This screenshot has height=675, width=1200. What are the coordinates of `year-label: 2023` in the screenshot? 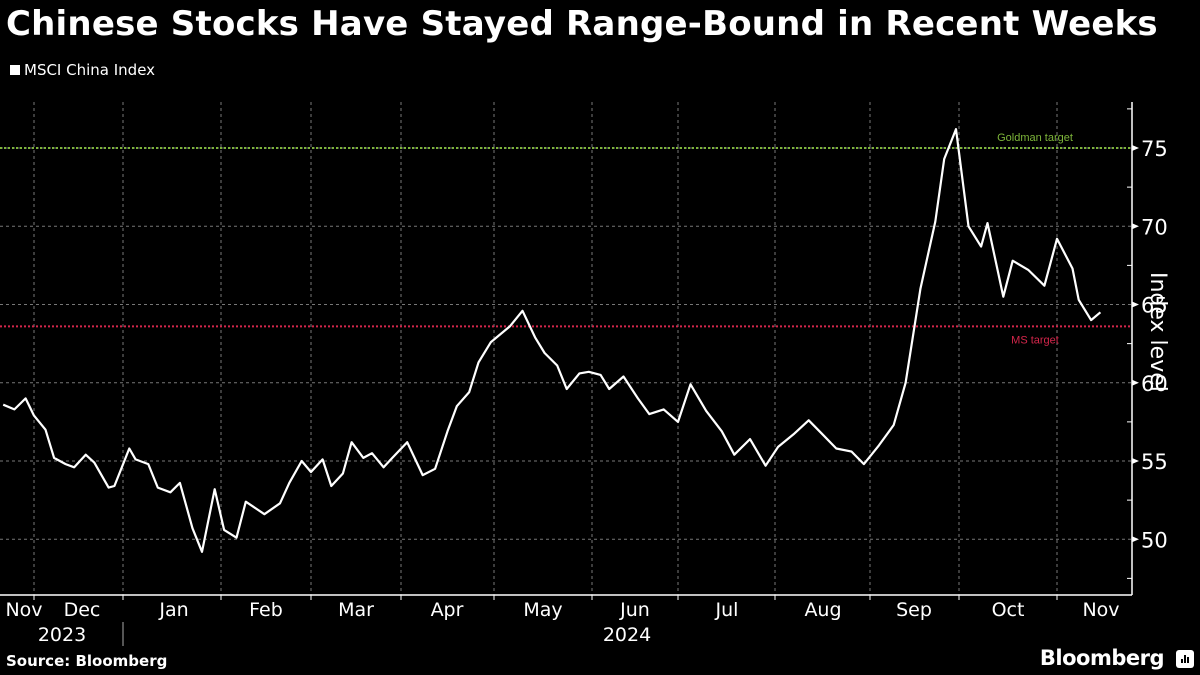 It's located at (62, 635).